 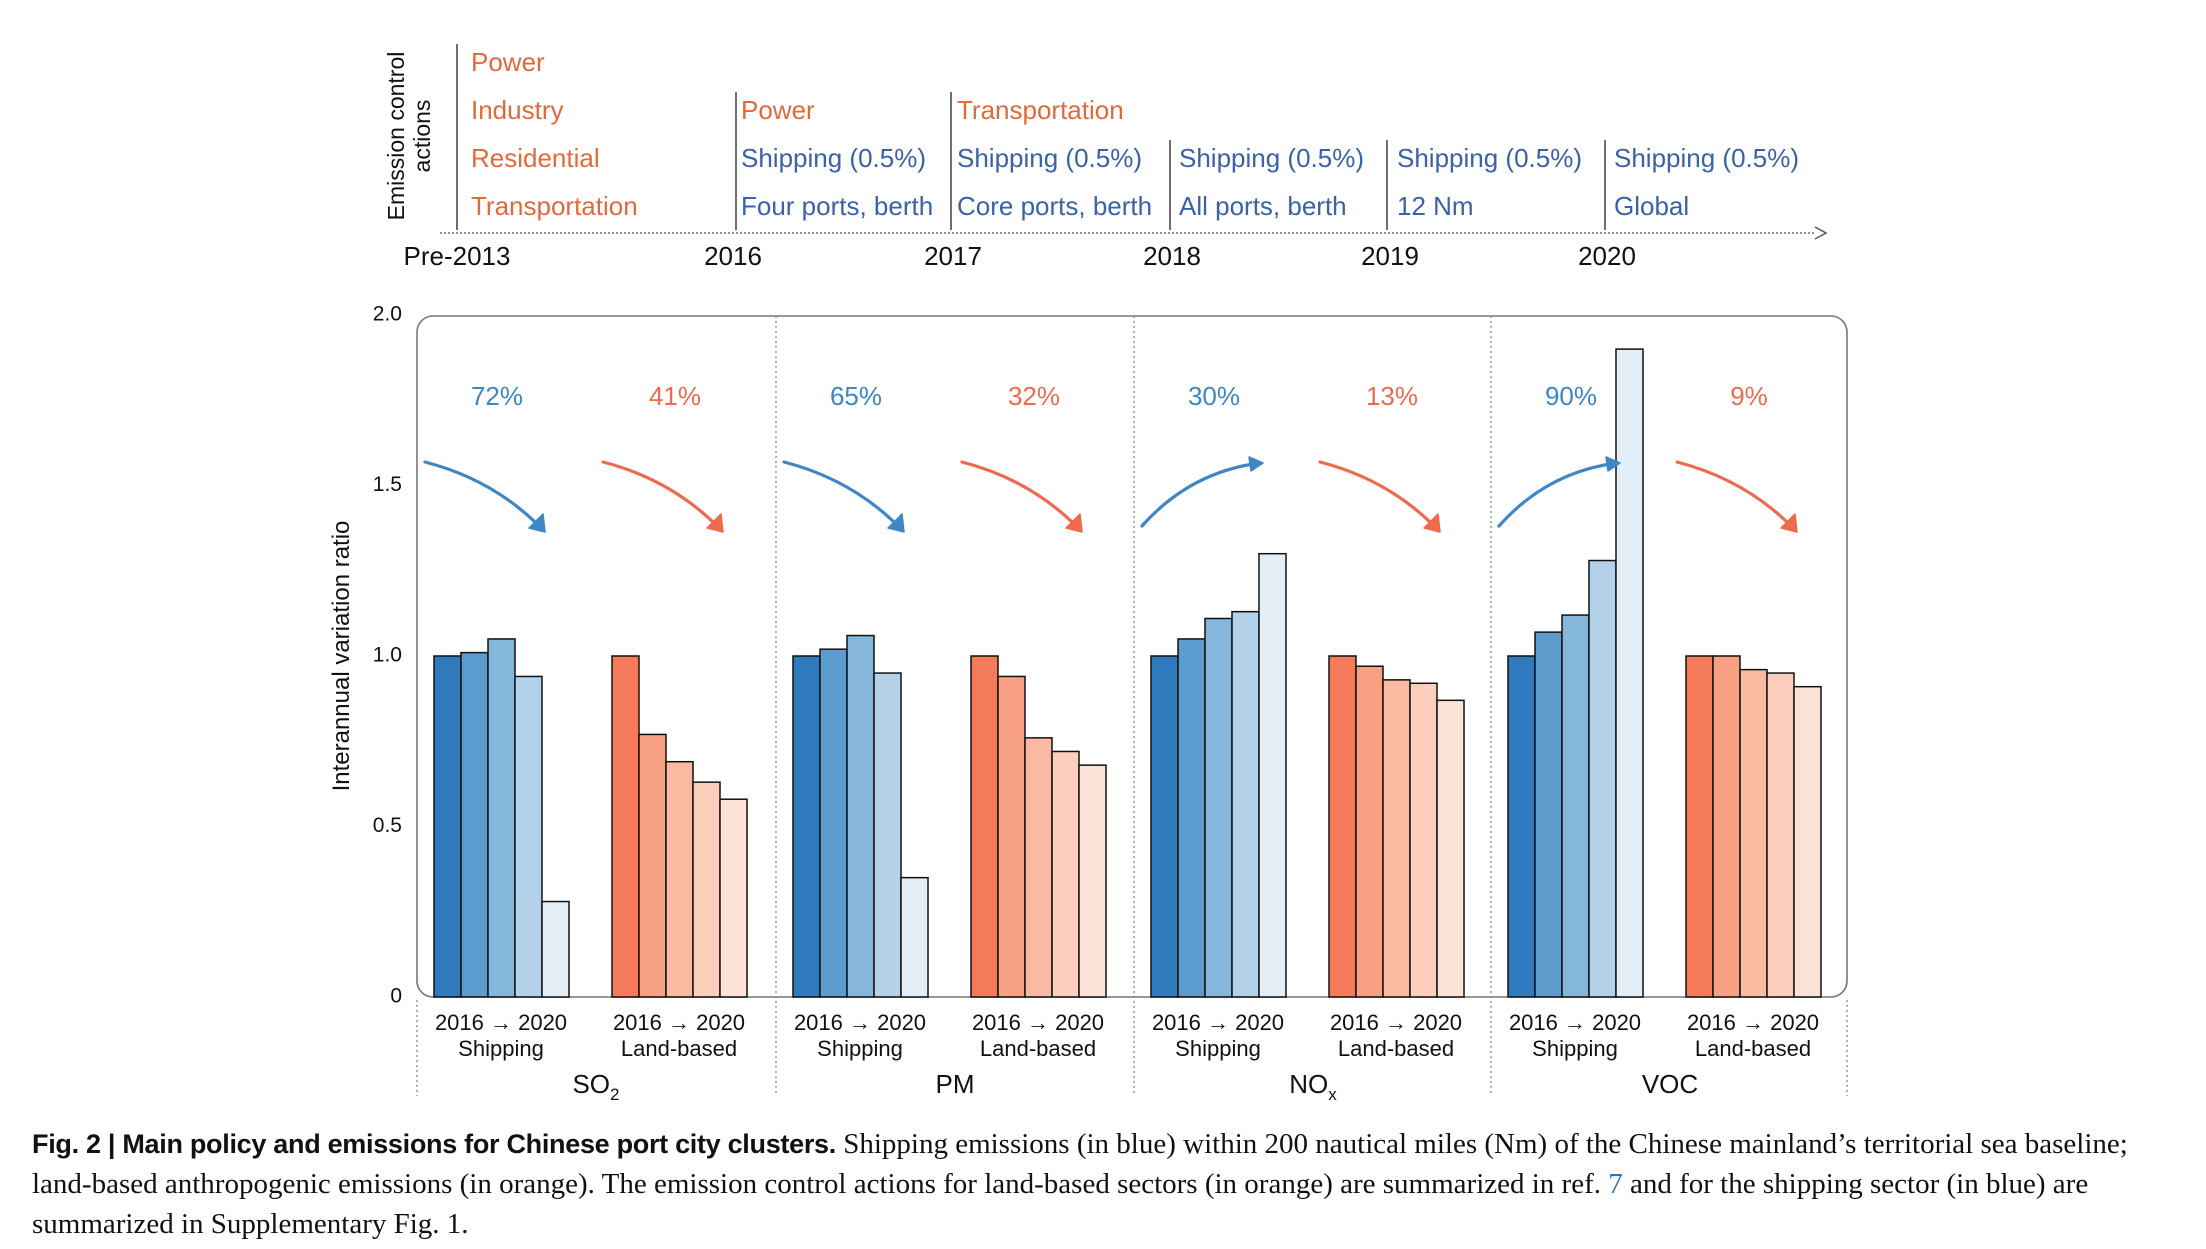 What do you see at coordinates (387, 484) in the screenshot?
I see `y-tick-label: 1.5` at bounding box center [387, 484].